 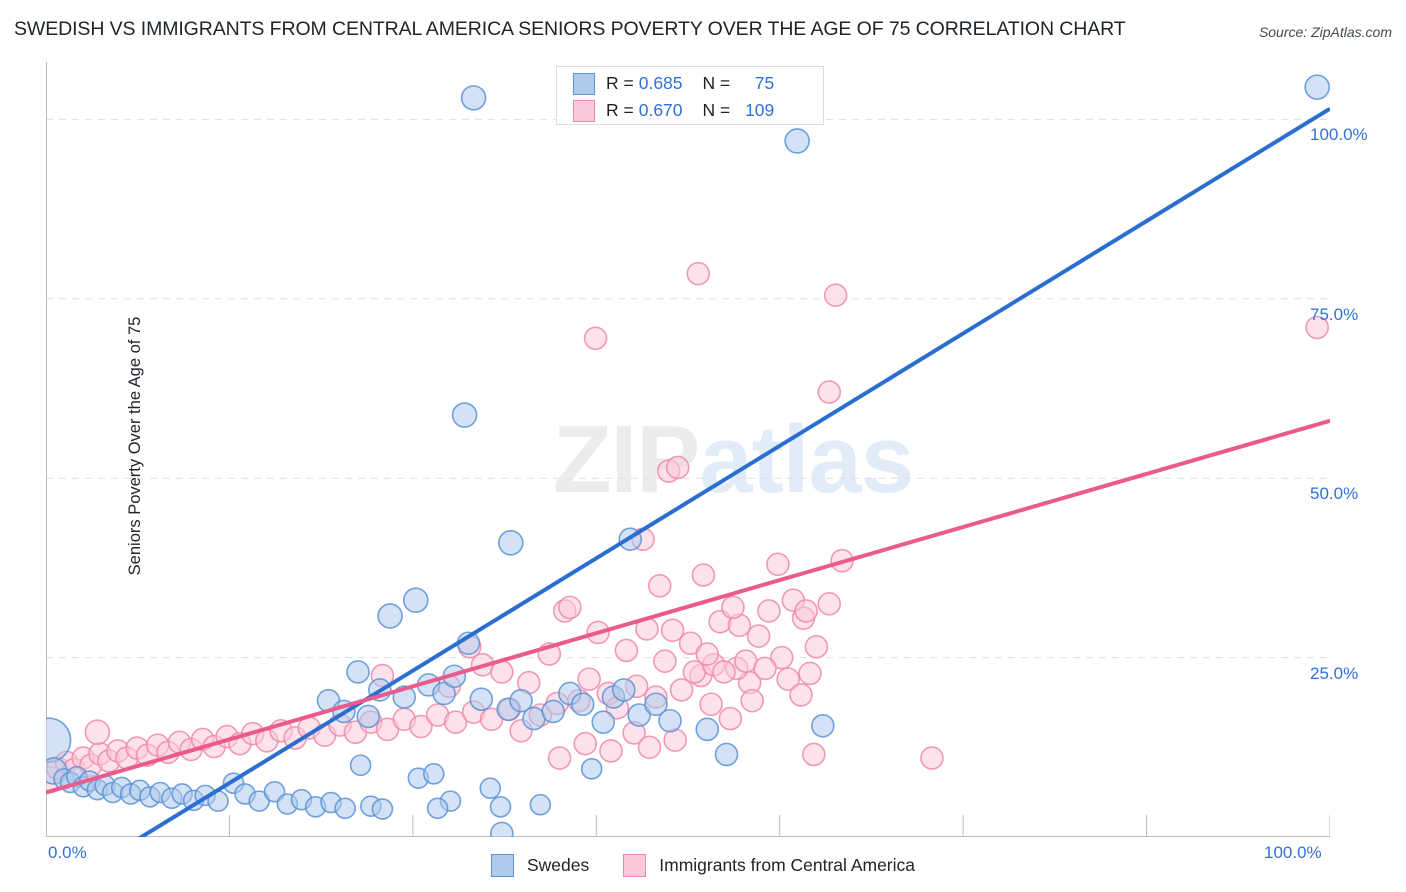 What do you see at coordinates (620, 110) in the screenshot?
I see `stats-r-label-2: R =` at bounding box center [620, 110].